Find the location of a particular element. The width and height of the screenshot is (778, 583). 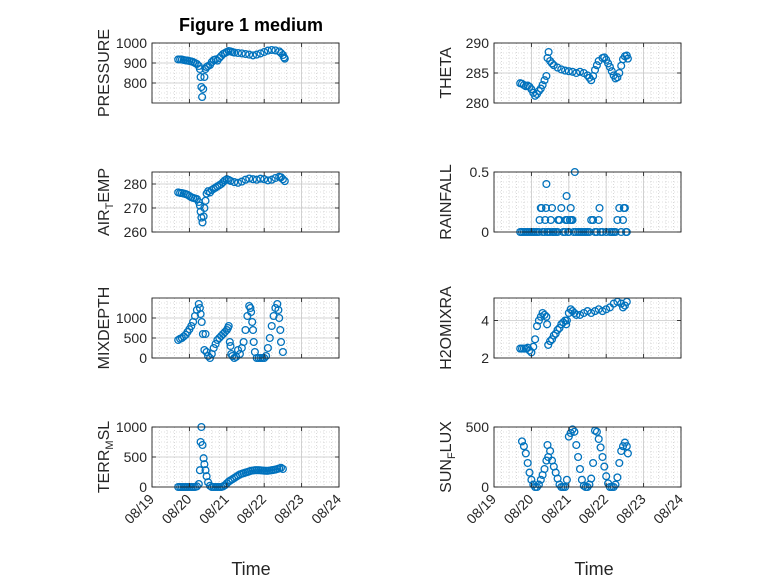

subplot-h2omixra: 2 4 H2OMIXRA is located at coordinates (560, 328).